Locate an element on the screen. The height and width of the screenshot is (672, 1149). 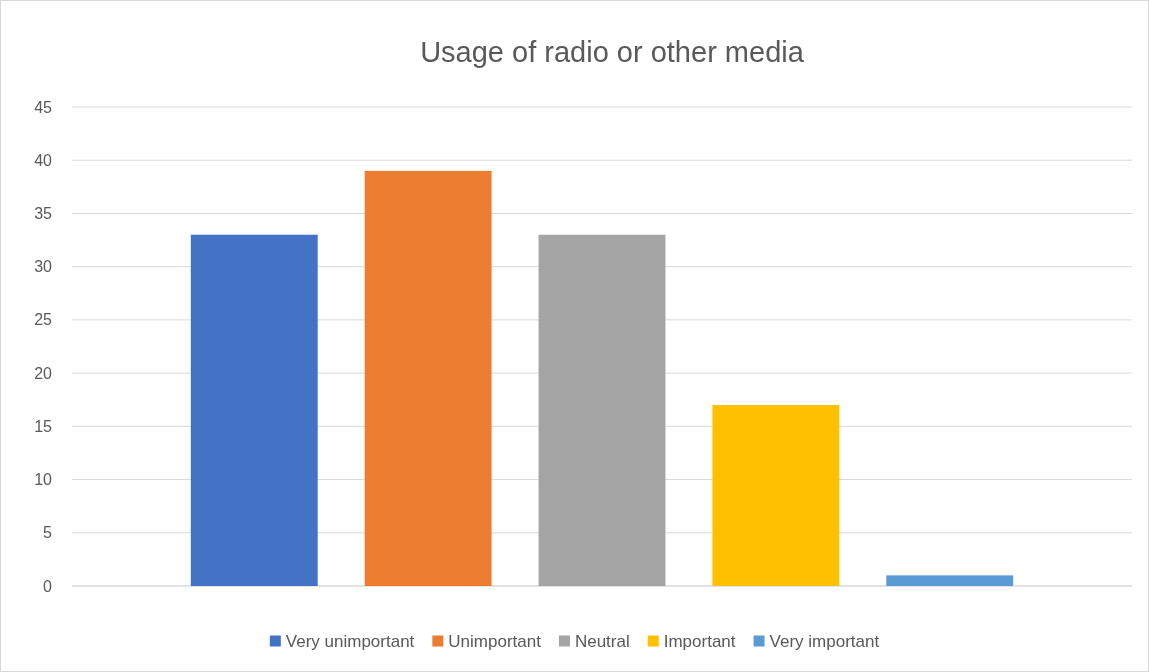
legend-label: Neutral is located at coordinates (602, 641).